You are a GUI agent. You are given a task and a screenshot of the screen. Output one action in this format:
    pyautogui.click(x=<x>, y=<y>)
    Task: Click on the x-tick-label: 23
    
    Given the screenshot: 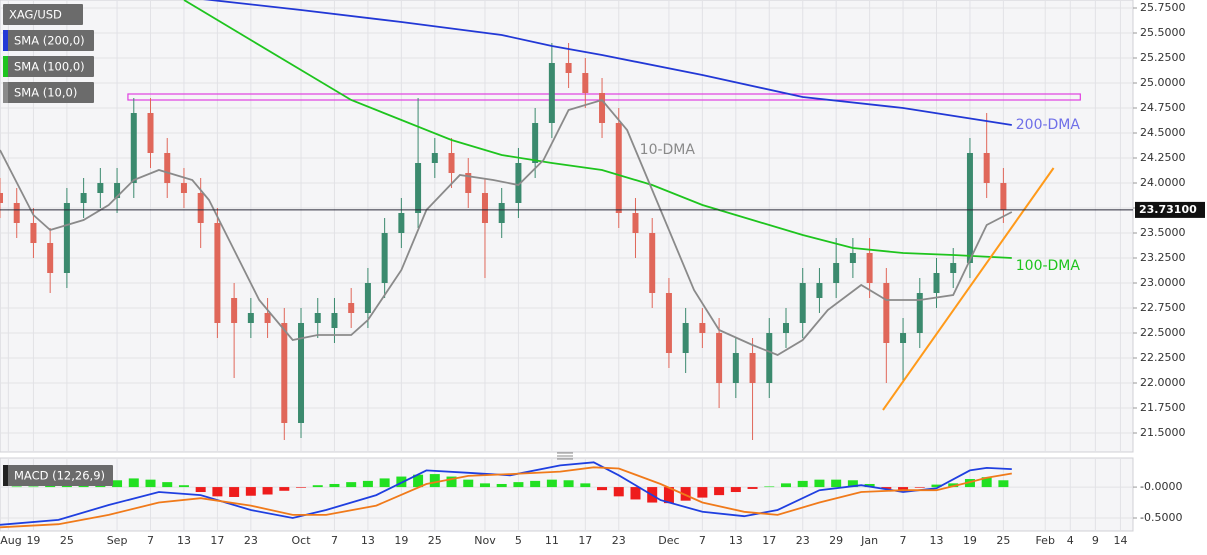 What is the action you would take?
    pyautogui.click(x=251, y=540)
    